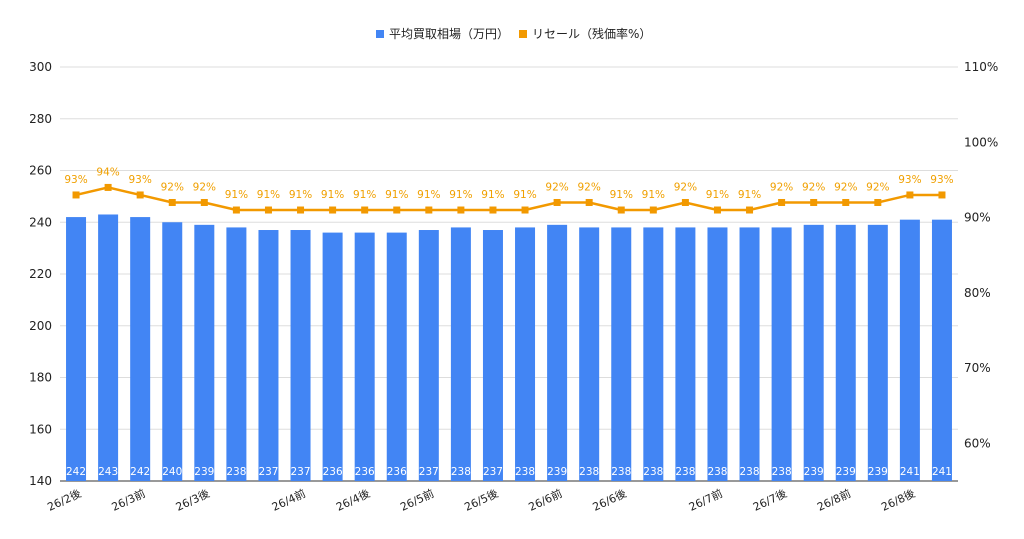 Image resolution: width=1024 pixels, height=539 pixels. What do you see at coordinates (981, 67) in the screenshot?
I see `y-right-tick-label: 110%` at bounding box center [981, 67].